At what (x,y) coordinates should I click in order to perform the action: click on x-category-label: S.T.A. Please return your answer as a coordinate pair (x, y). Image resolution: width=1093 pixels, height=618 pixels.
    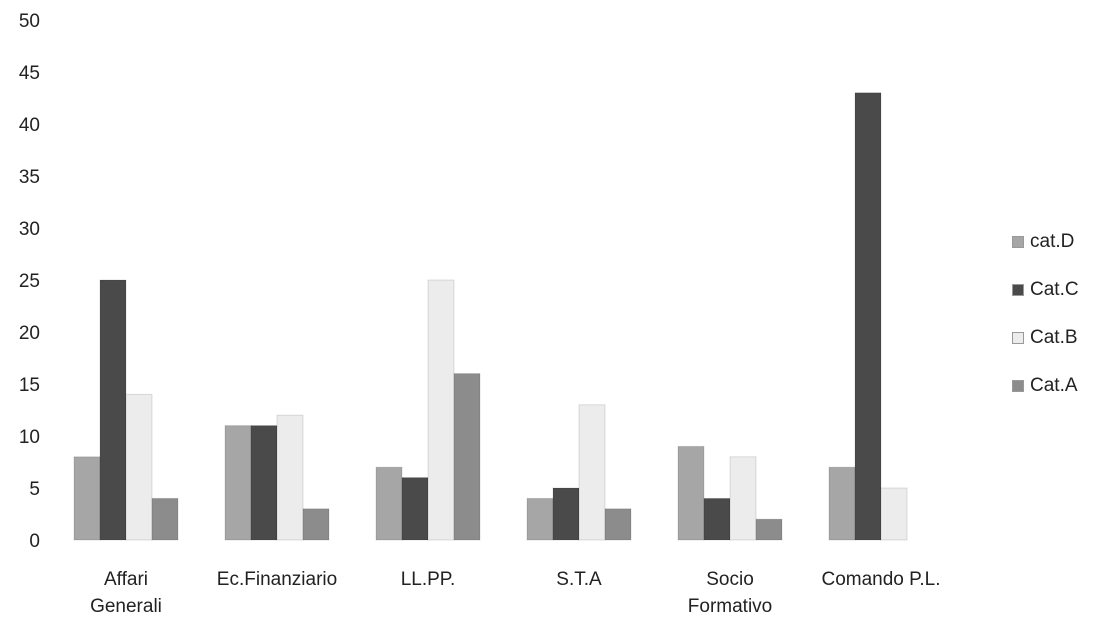
    Looking at the image, I should click on (579, 579).